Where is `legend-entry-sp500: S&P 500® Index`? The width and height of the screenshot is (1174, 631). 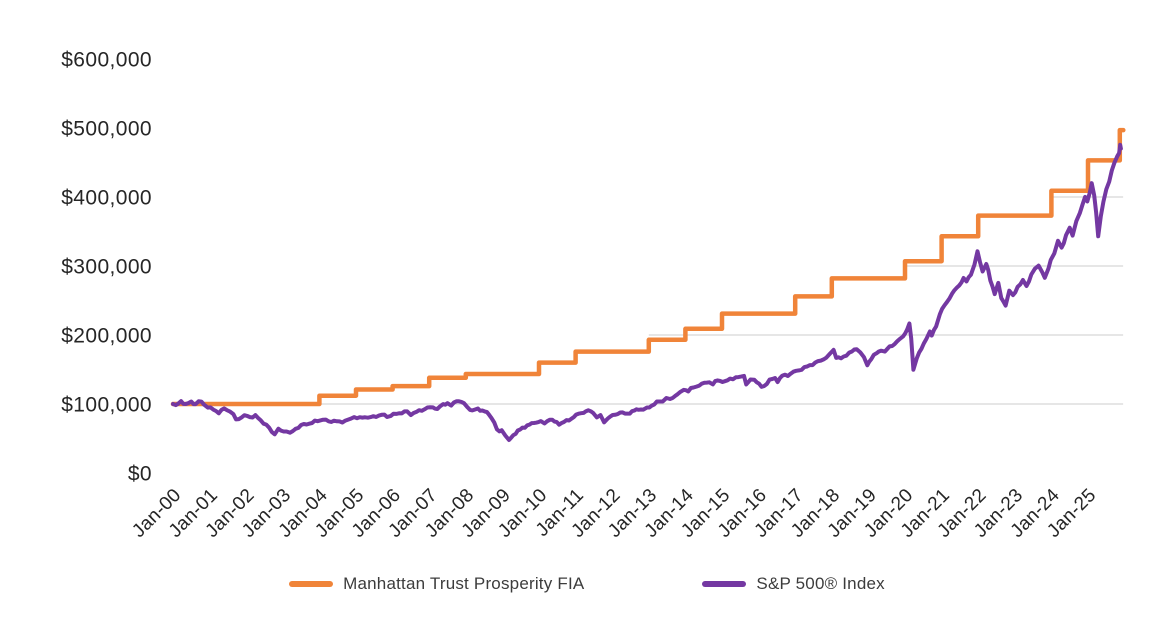
legend-entry-sp500: S&P 500® Index is located at coordinates (793, 584).